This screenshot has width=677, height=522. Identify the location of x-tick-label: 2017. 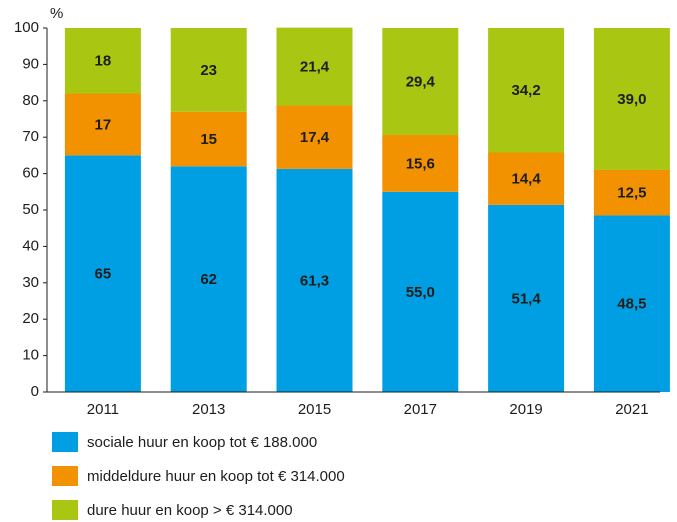
(420, 409).